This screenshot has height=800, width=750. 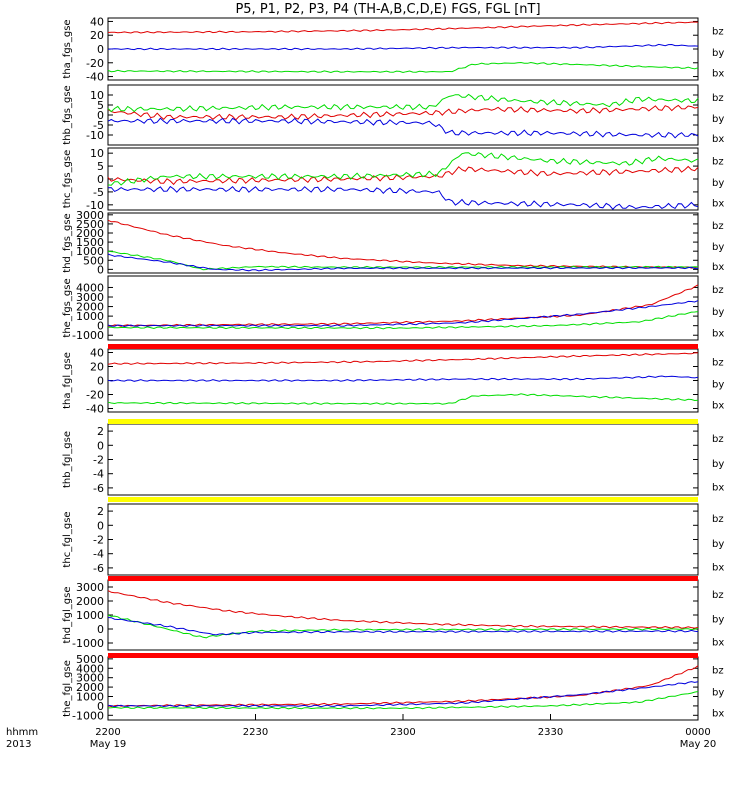 I want to click on y-tick-label: 2500, so click(x=90, y=224).